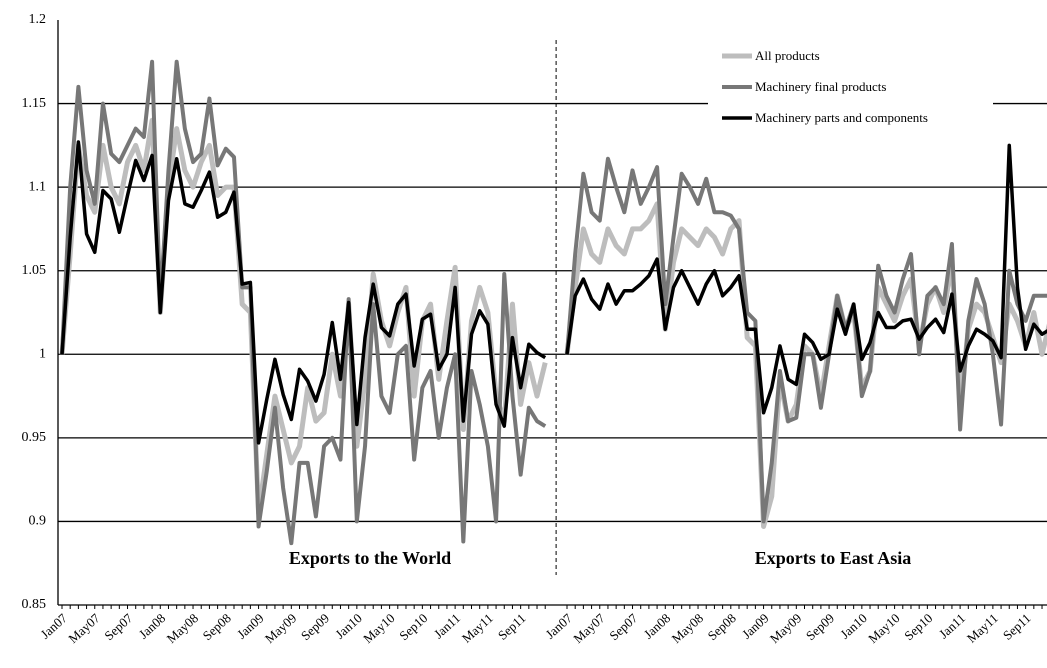  What do you see at coordinates (833, 558) in the screenshot?
I see `panel-title: Exports to East Asia` at bounding box center [833, 558].